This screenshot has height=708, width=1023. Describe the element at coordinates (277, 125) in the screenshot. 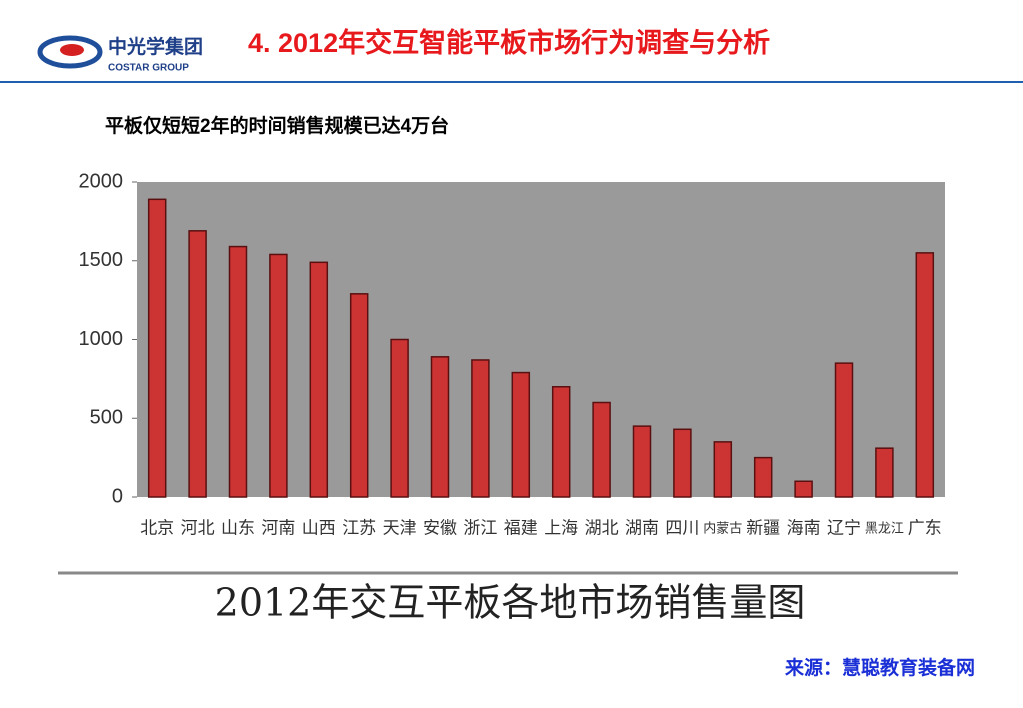

I see `subtitle: 平板仅短短2年的时间销售规模已达4万台` at that location.